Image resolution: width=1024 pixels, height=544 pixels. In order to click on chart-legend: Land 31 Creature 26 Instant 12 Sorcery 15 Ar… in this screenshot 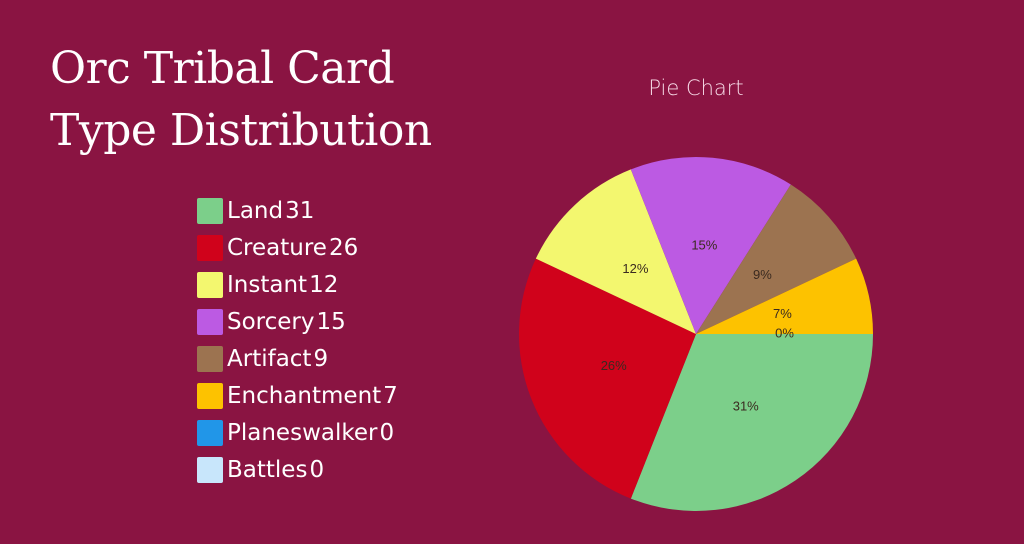, I will do `click(297, 340)`.